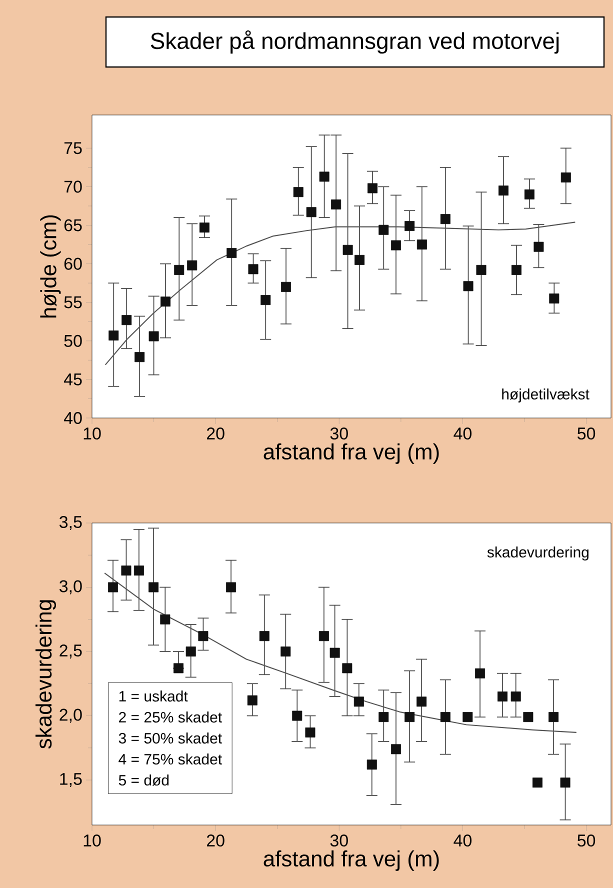 Image resolution: width=613 pixels, height=888 pixels. Describe the element at coordinates (71, 651) in the screenshot. I see `y-tick-label: 2,5` at that location.